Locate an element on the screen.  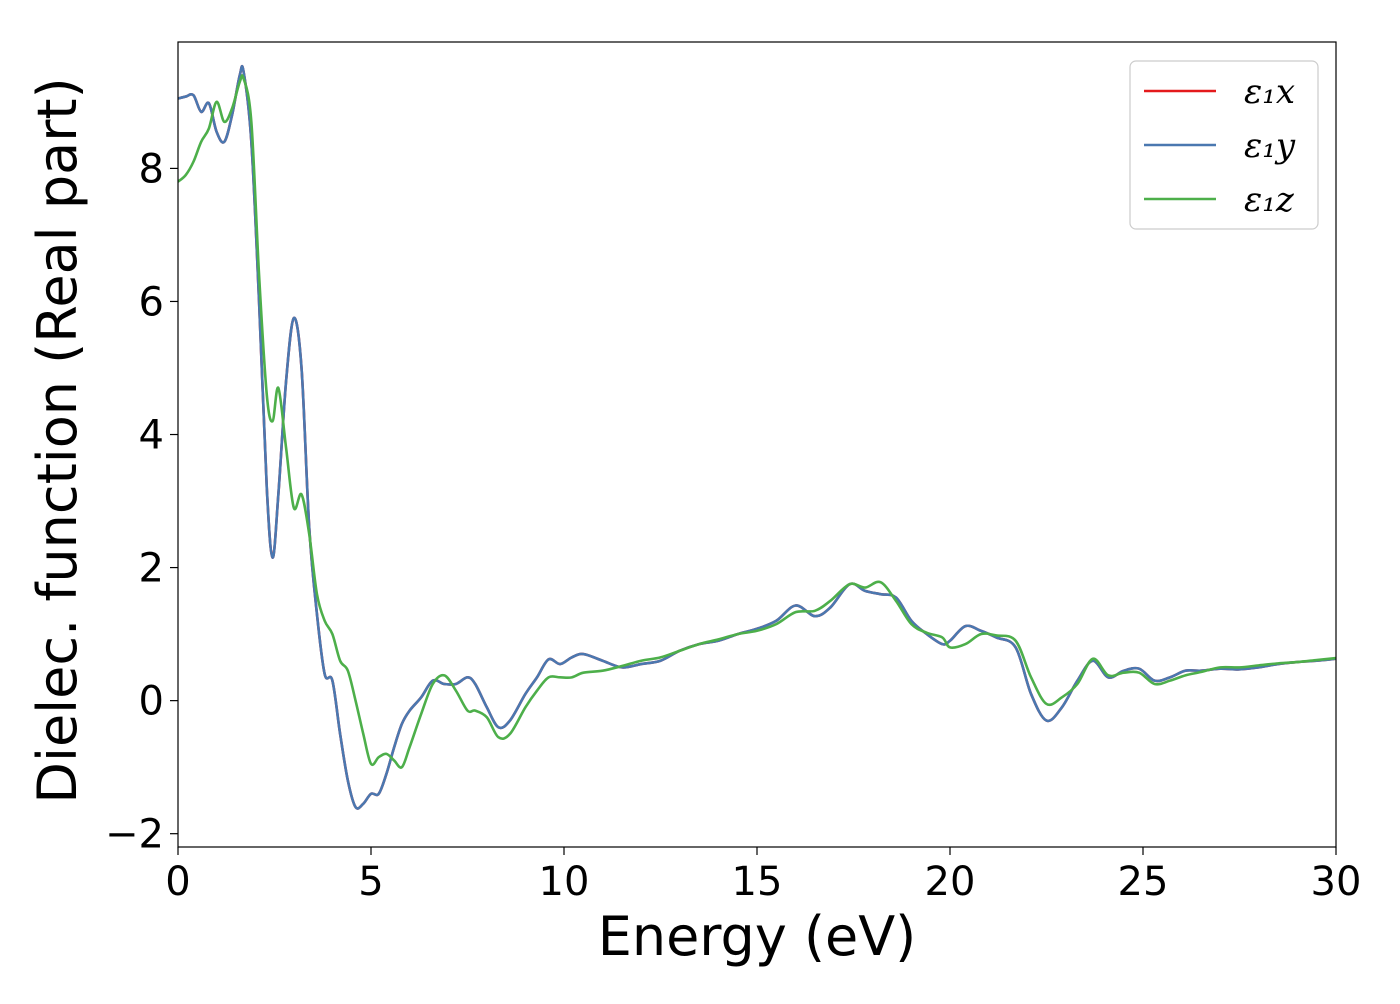
x-tick-label: 10 is located at coordinates (564, 882).